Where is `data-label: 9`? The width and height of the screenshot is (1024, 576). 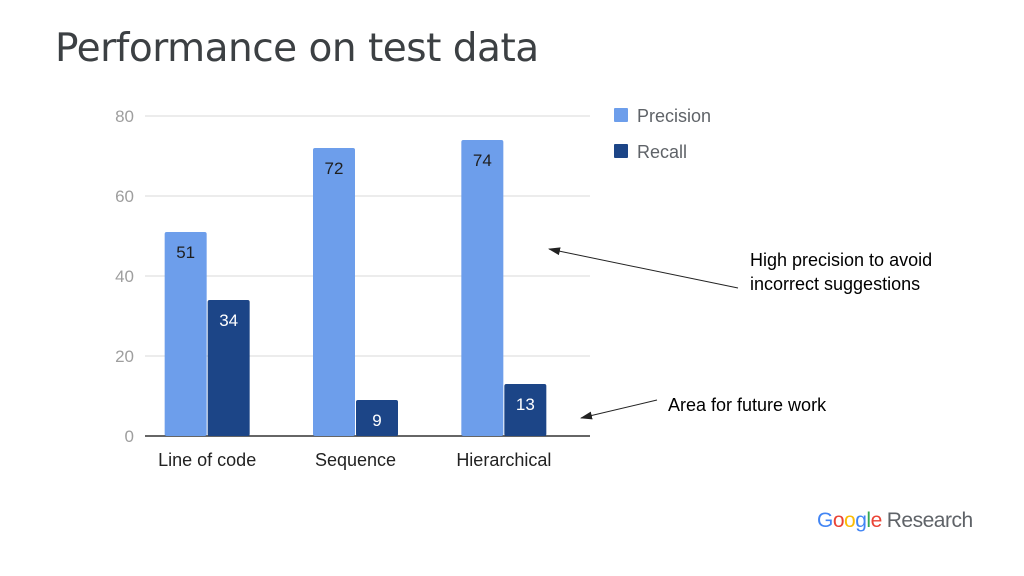
data-label: 9 is located at coordinates (376, 420).